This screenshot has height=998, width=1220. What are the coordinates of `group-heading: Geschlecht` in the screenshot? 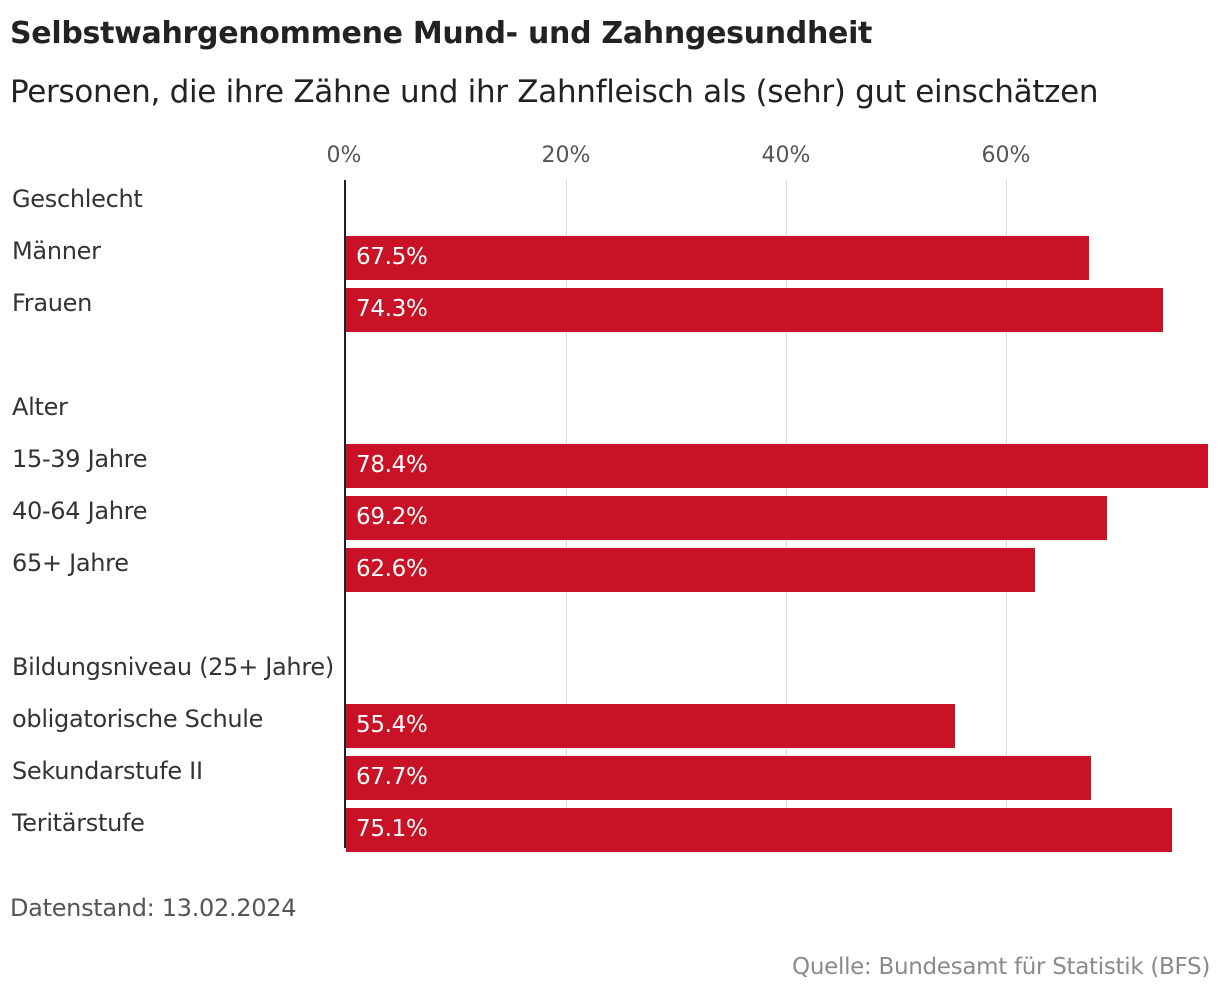 It's located at (77, 199).